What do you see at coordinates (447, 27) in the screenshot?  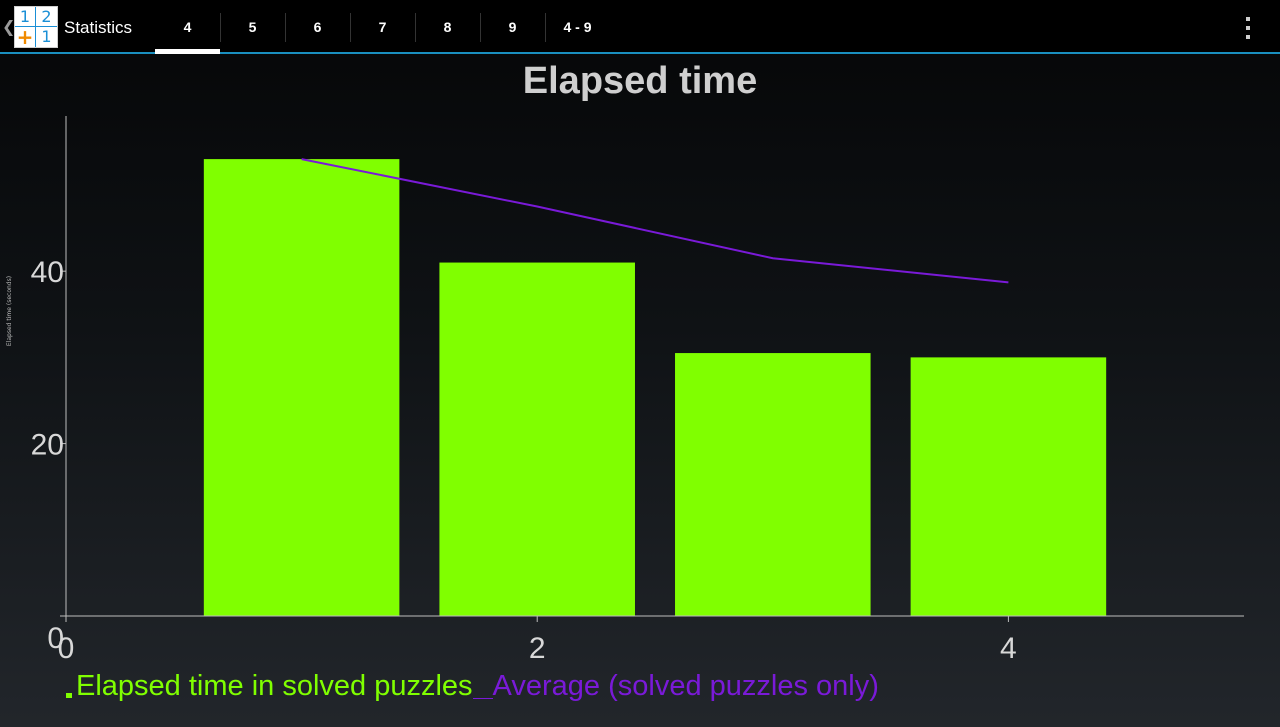 I see `tab-size-8: 8` at bounding box center [447, 27].